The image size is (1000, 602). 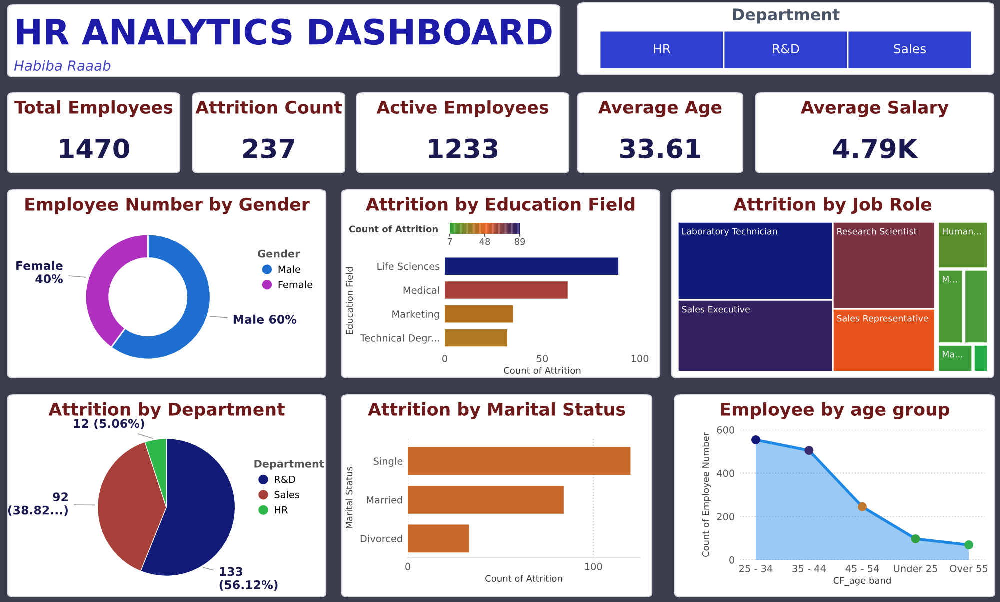 I want to click on legend-label: Female, so click(x=295, y=284).